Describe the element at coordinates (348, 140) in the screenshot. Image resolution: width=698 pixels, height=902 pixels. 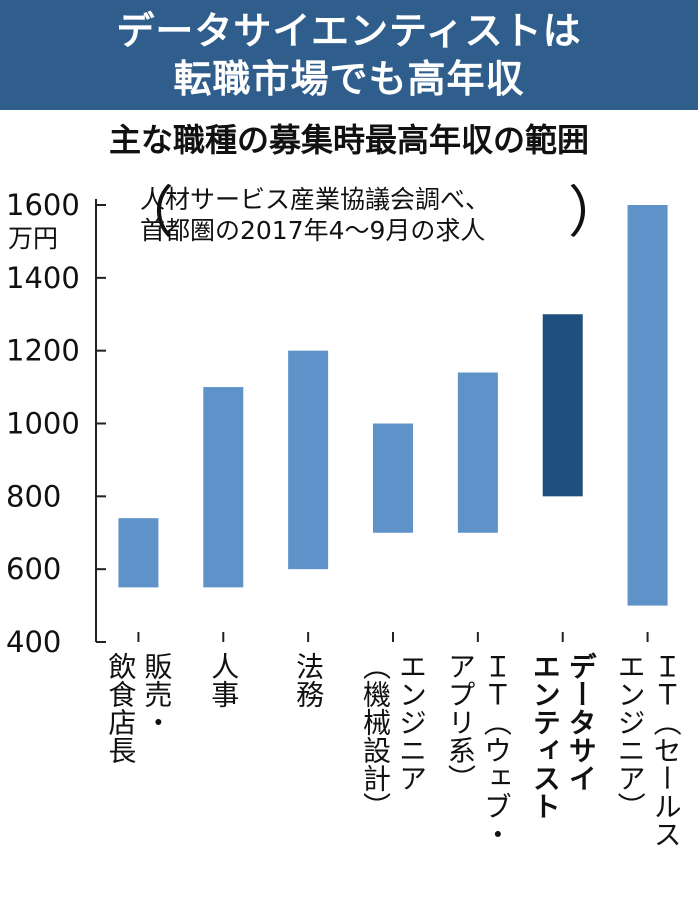
I see `chart-subtitle: 主な職種の募集時最高年収の範囲` at that location.